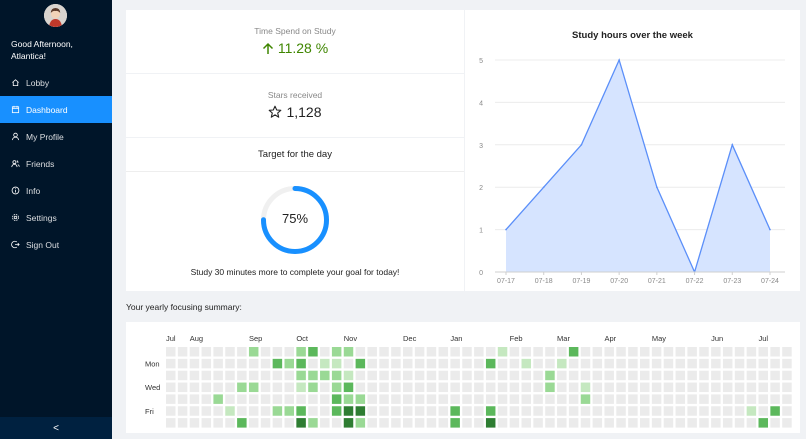 This screenshot has height=439, width=806. Describe the element at coordinates (56, 82) in the screenshot. I see `sidebar-item-lobby: Lobby` at that location.